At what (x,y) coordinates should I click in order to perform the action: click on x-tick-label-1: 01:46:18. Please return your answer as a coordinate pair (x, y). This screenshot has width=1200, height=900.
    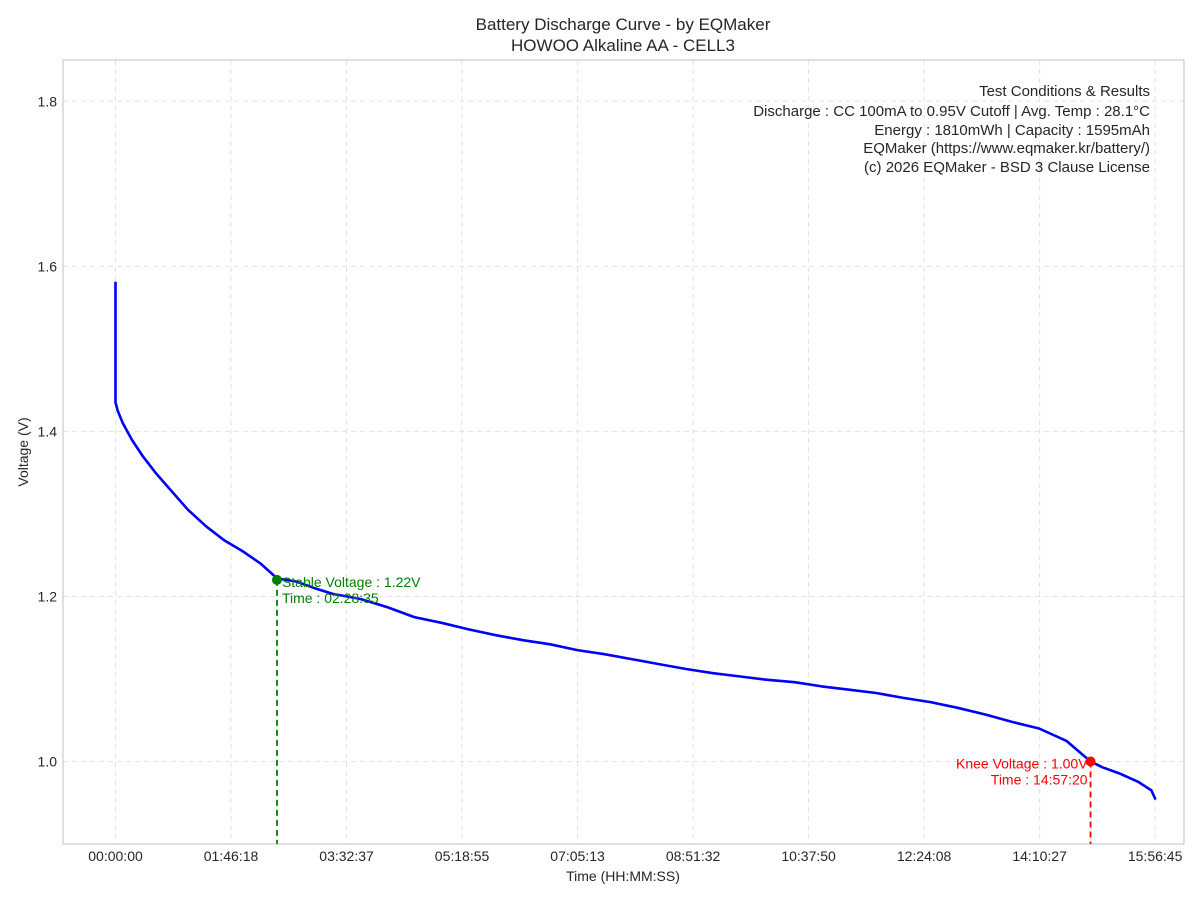
    Looking at the image, I should click on (231, 856).